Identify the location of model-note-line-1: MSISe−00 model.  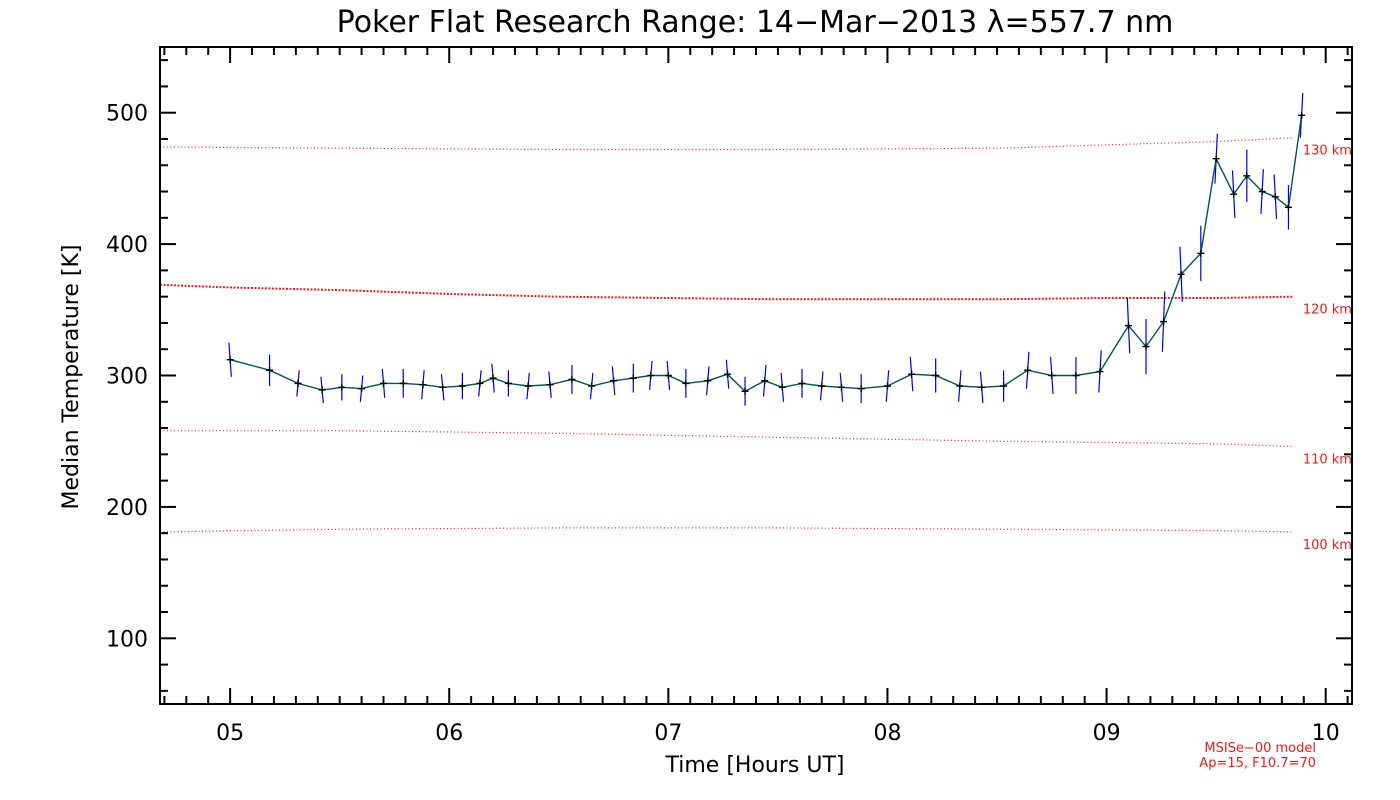
(1260, 748).